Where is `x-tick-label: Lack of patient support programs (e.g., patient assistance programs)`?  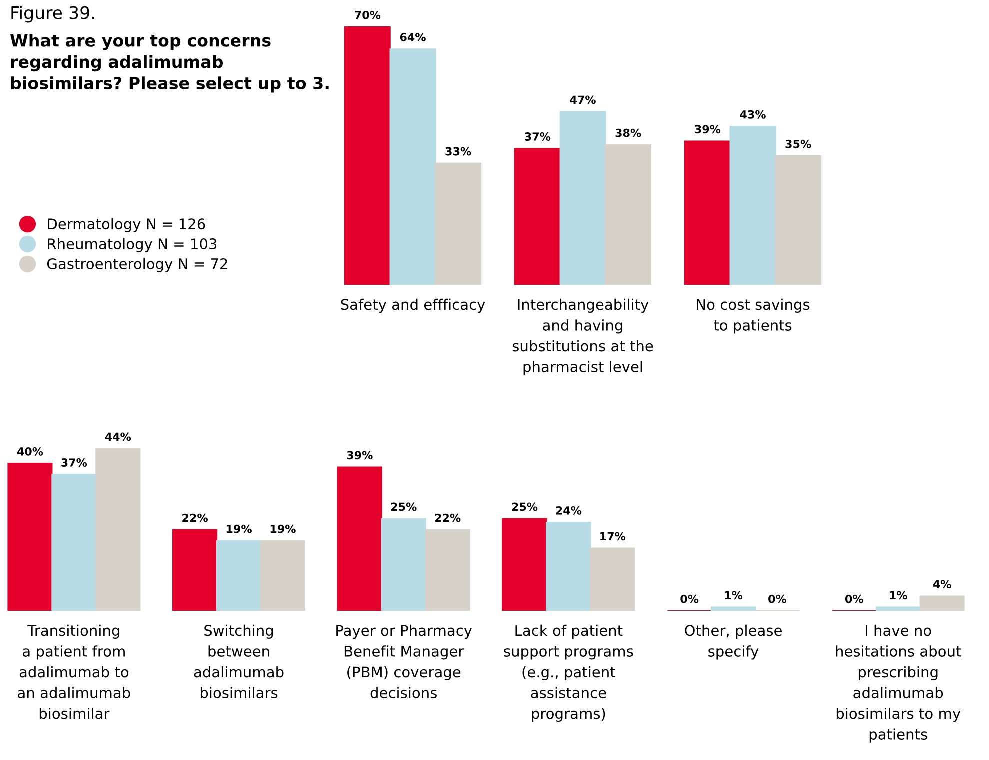
x-tick-label: Lack of patient support programs (e.g., patient assistance programs) is located at coordinates (569, 673).